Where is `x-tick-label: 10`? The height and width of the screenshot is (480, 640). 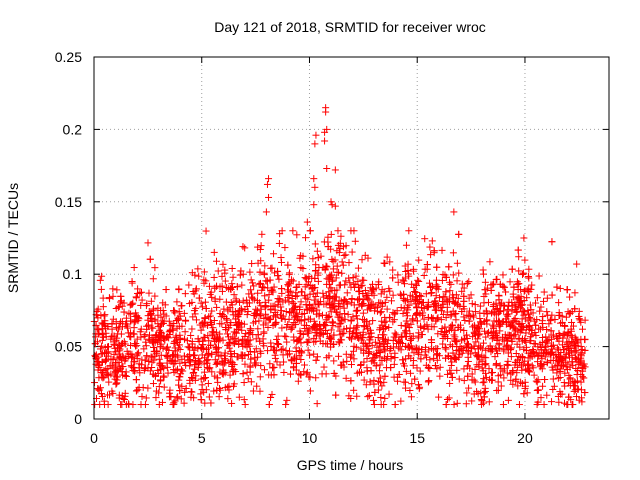 x-tick-label: 10 is located at coordinates (310, 438).